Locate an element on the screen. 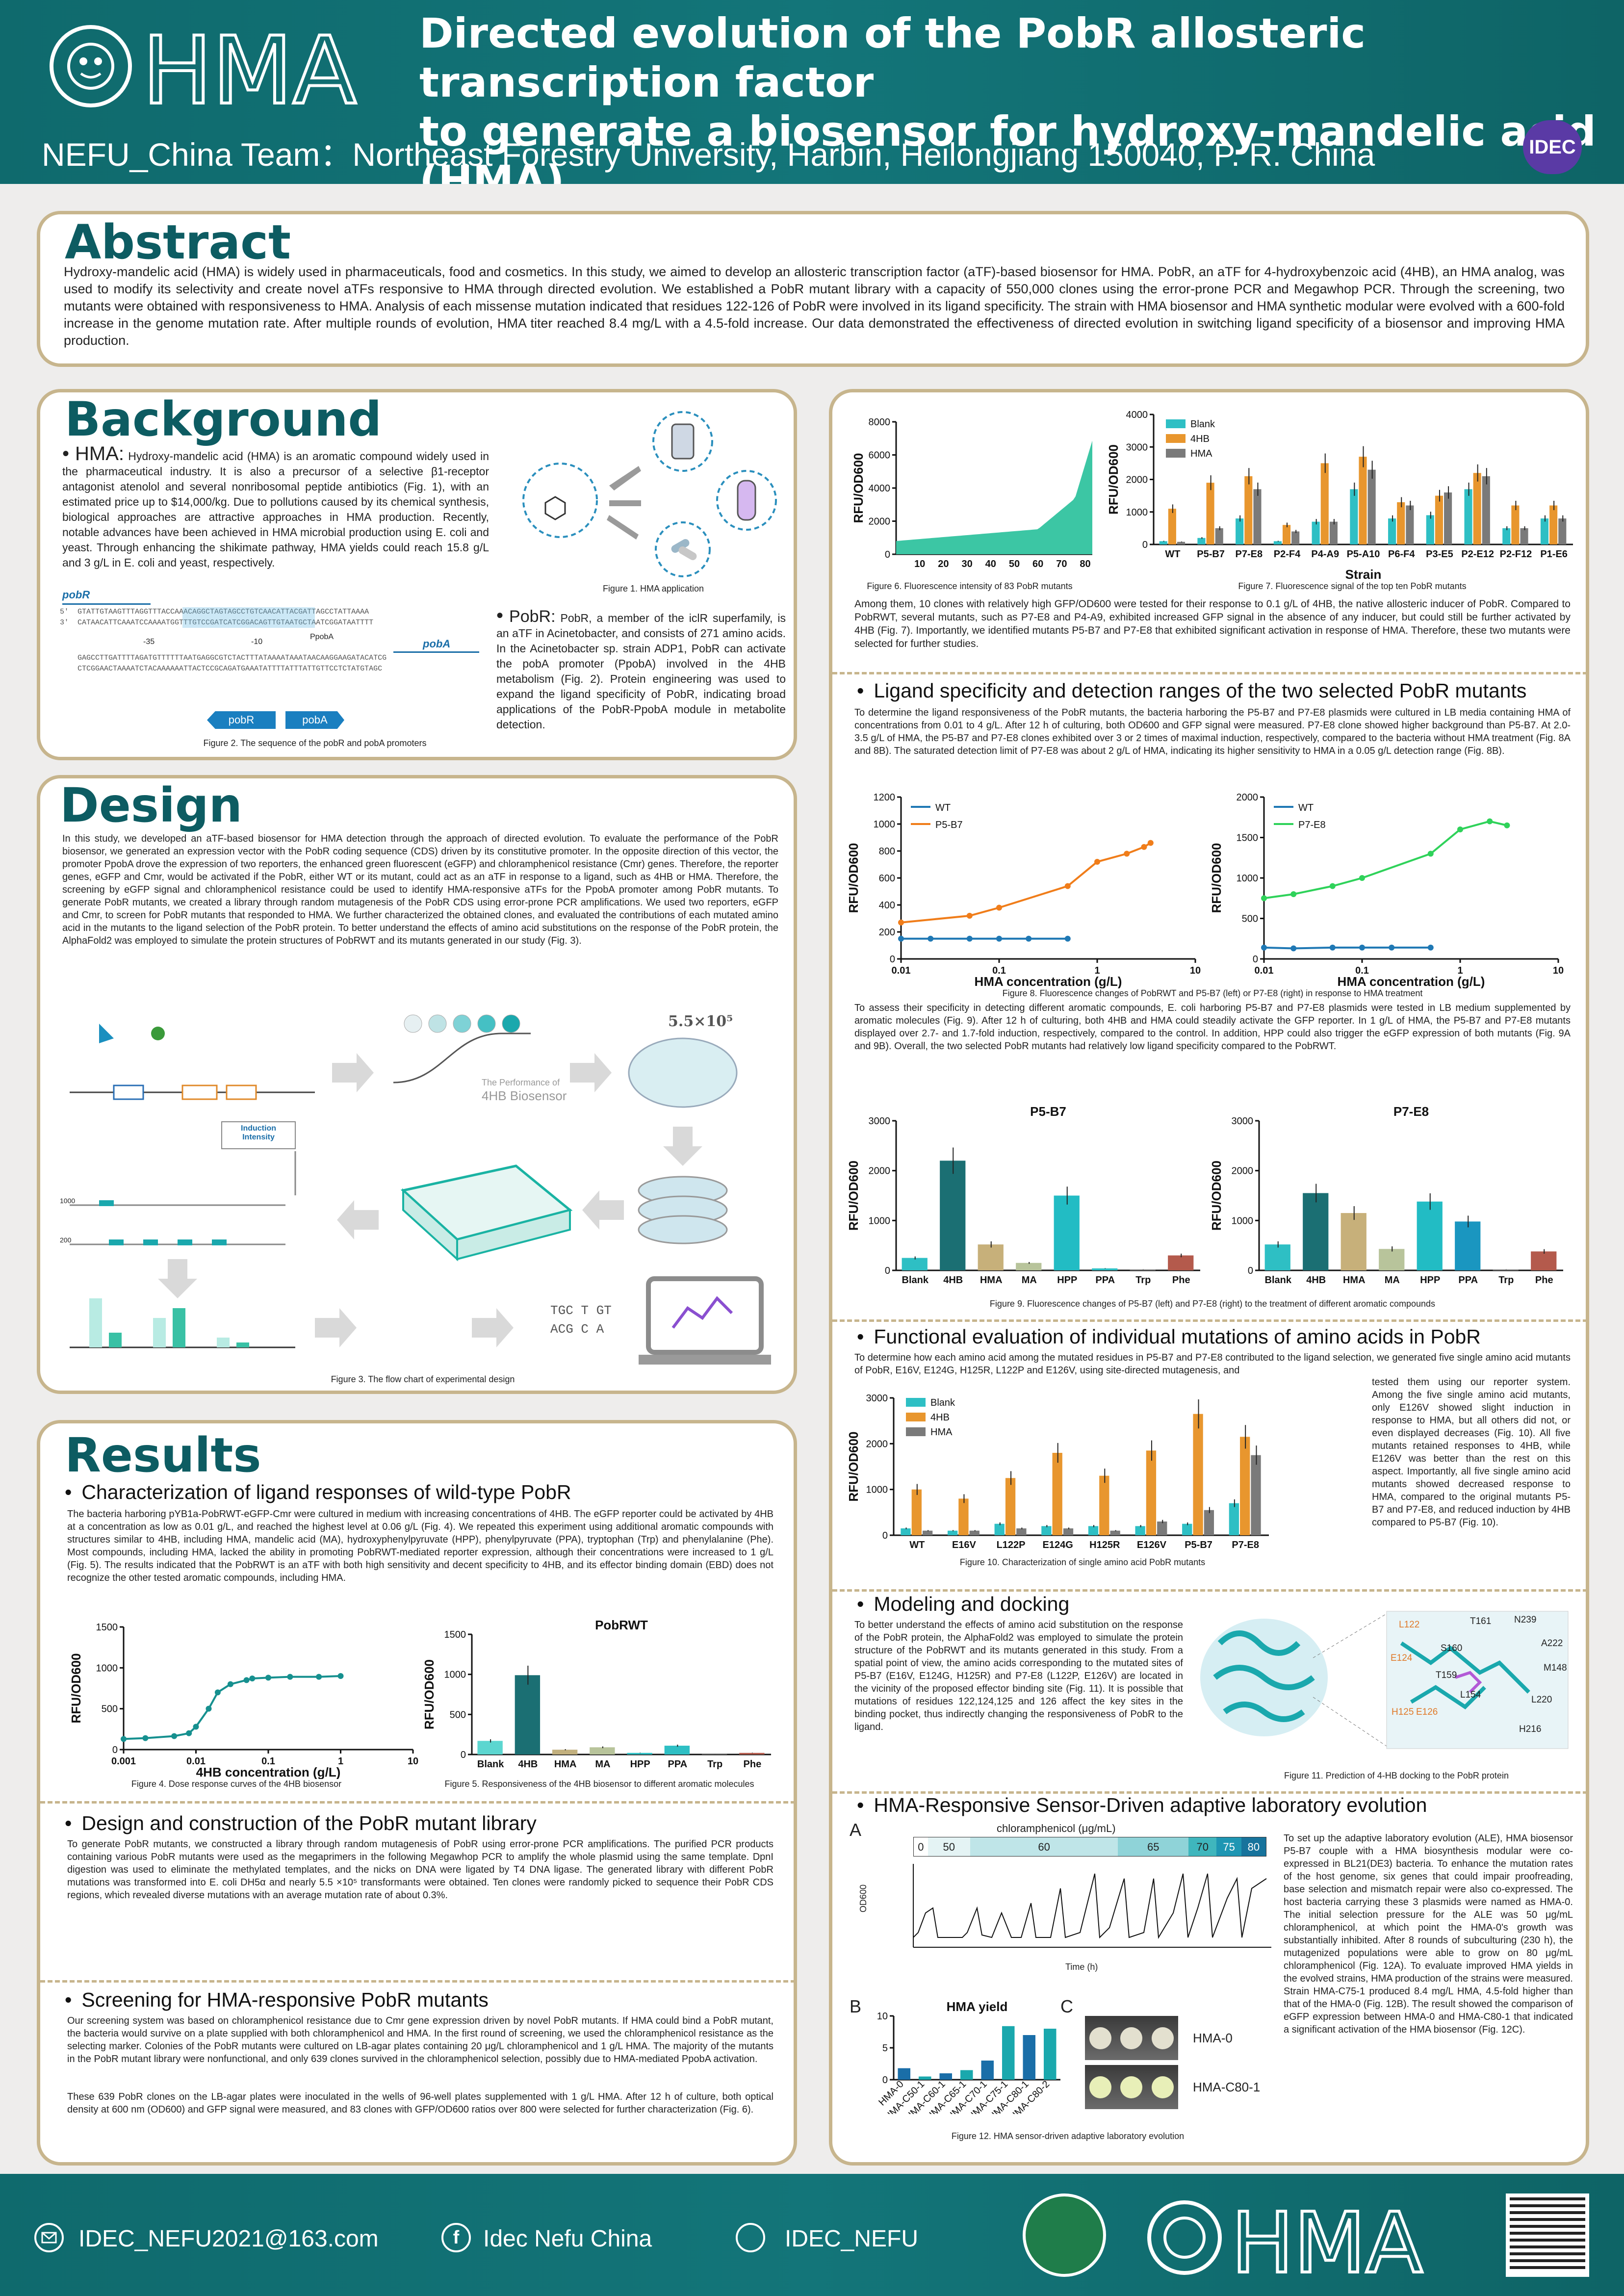  university-seal is located at coordinates (1064, 2235).